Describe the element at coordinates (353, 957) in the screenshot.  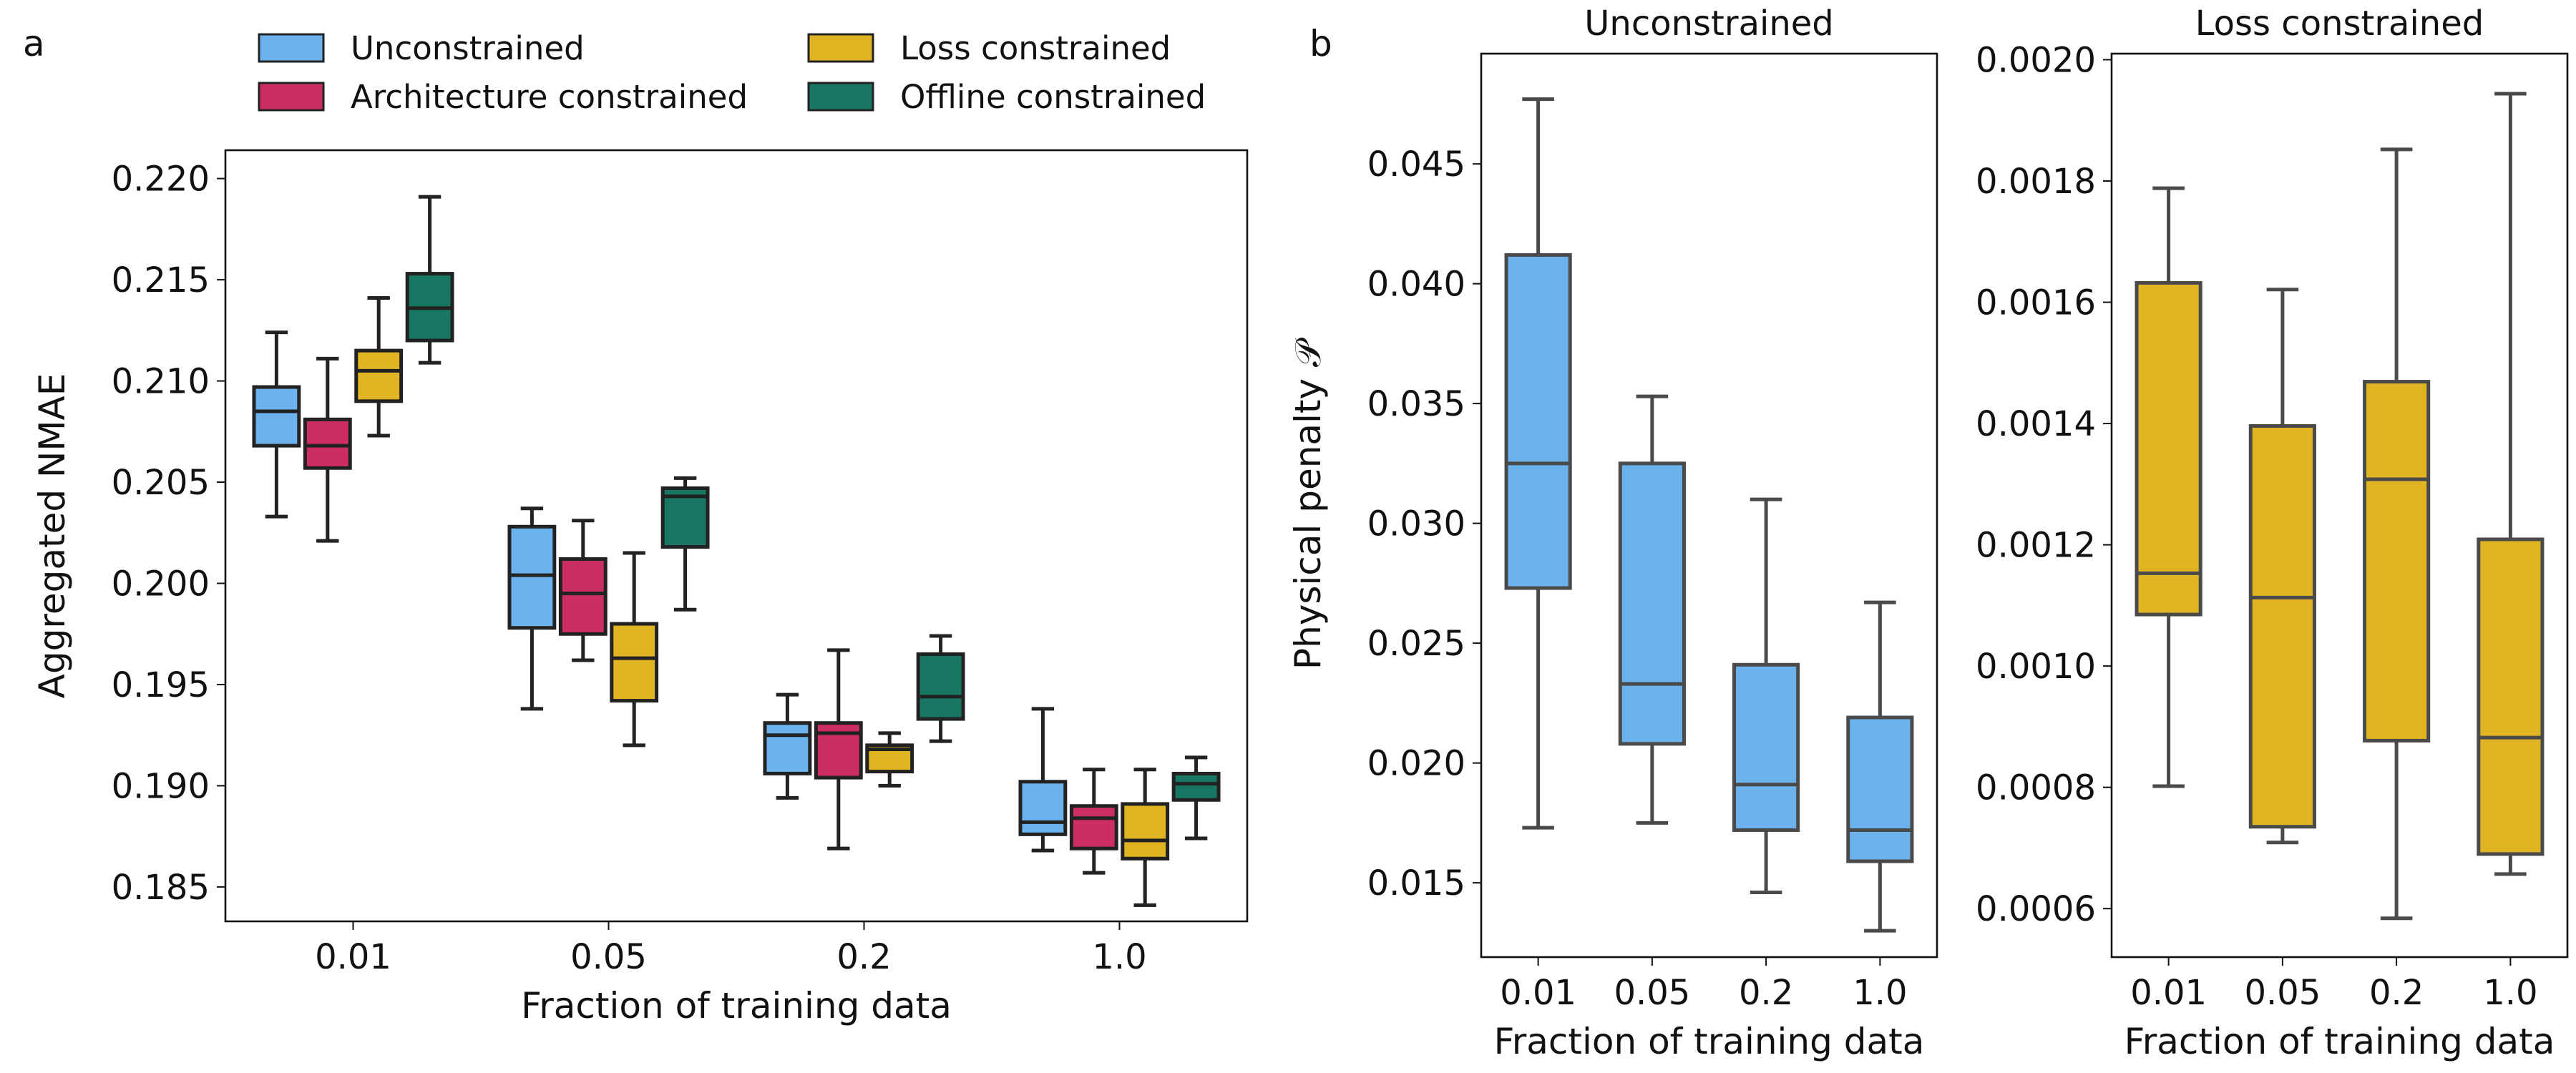
I see `chart-a-xtick-label: 0.01` at that location.